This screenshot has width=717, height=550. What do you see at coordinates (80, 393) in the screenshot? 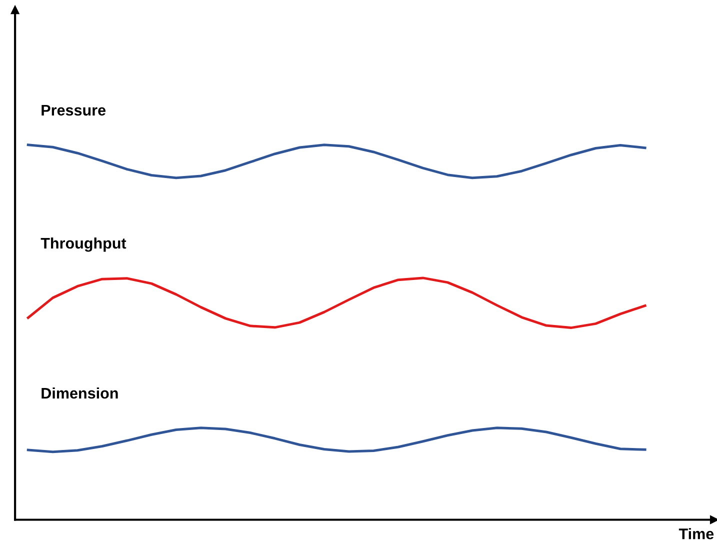
I see `text: Dimension` at bounding box center [80, 393].